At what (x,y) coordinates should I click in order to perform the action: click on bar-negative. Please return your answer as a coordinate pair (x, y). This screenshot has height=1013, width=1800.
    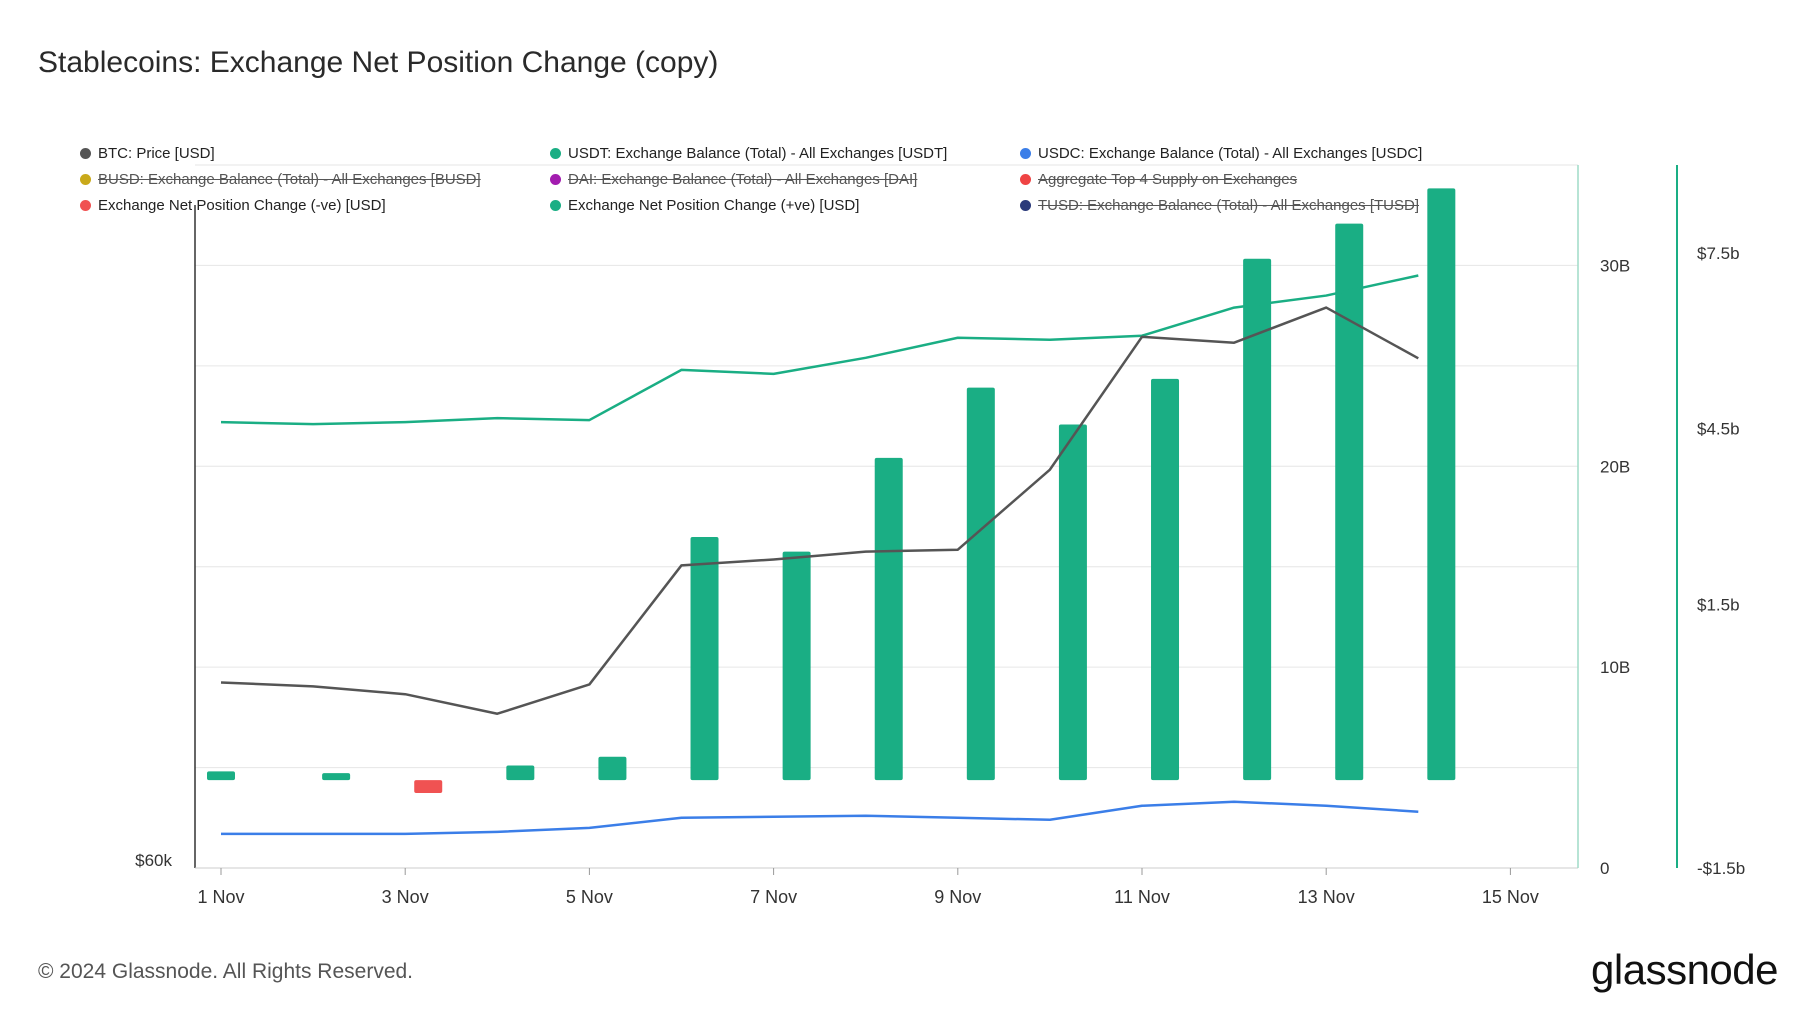
    Looking at the image, I should click on (428, 787).